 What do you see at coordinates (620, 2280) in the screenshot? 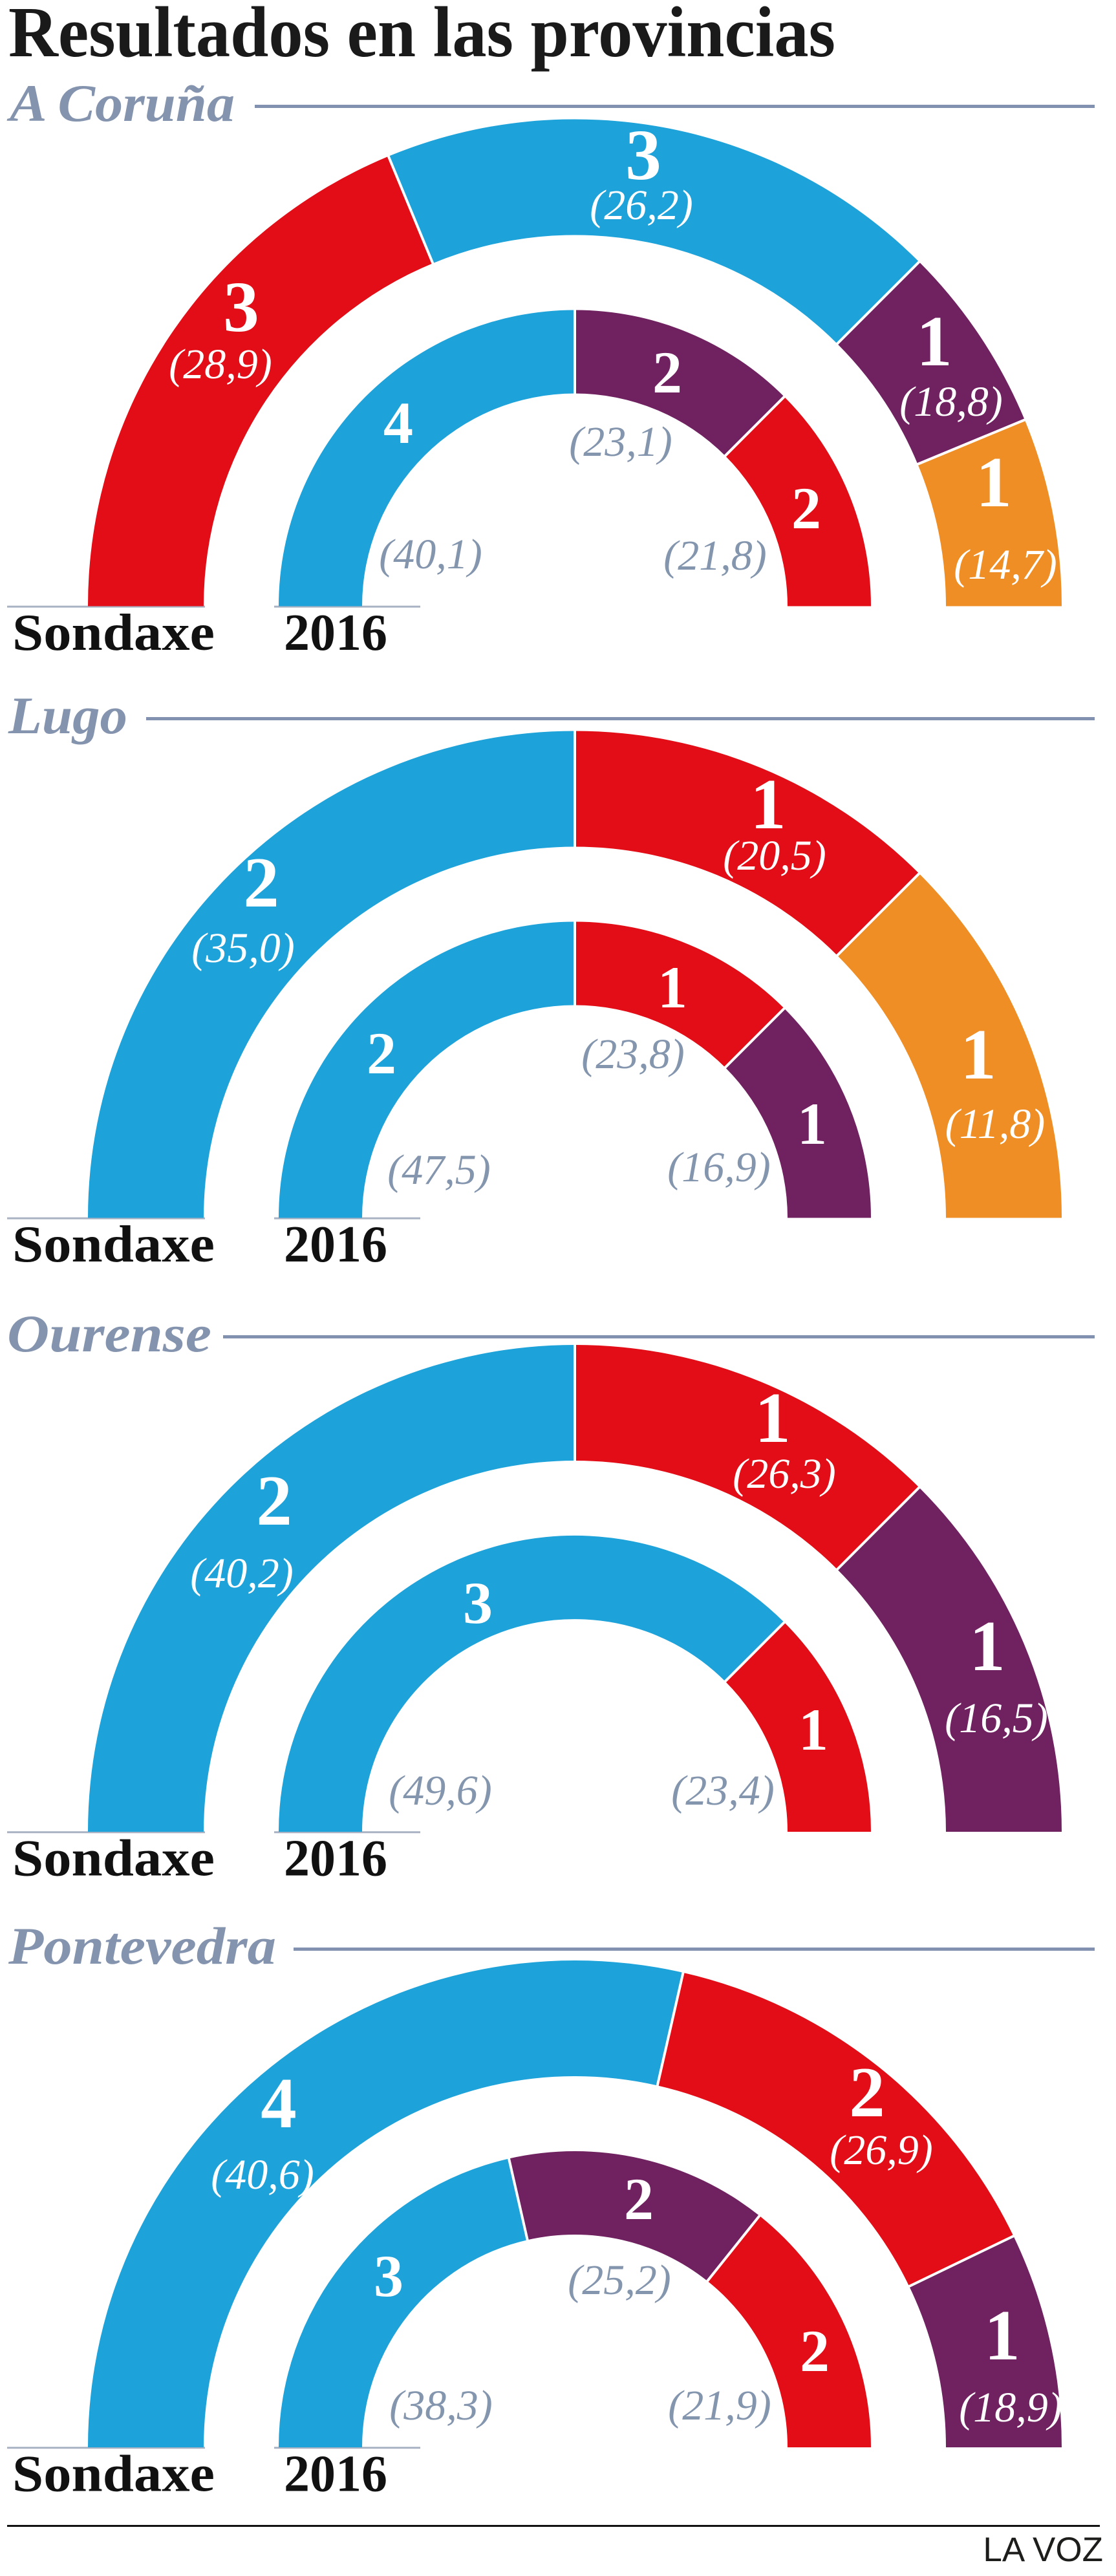
I see `svg-text: (25,2)` at bounding box center [620, 2280].